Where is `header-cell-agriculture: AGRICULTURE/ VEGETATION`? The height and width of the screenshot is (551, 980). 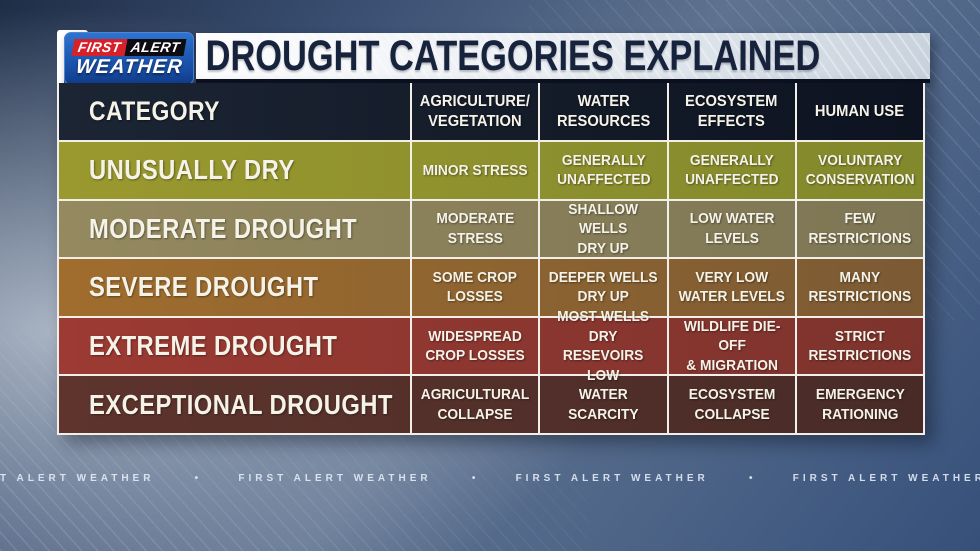
header-cell-agriculture: AGRICULTURE/ VEGETATION is located at coordinates (474, 111).